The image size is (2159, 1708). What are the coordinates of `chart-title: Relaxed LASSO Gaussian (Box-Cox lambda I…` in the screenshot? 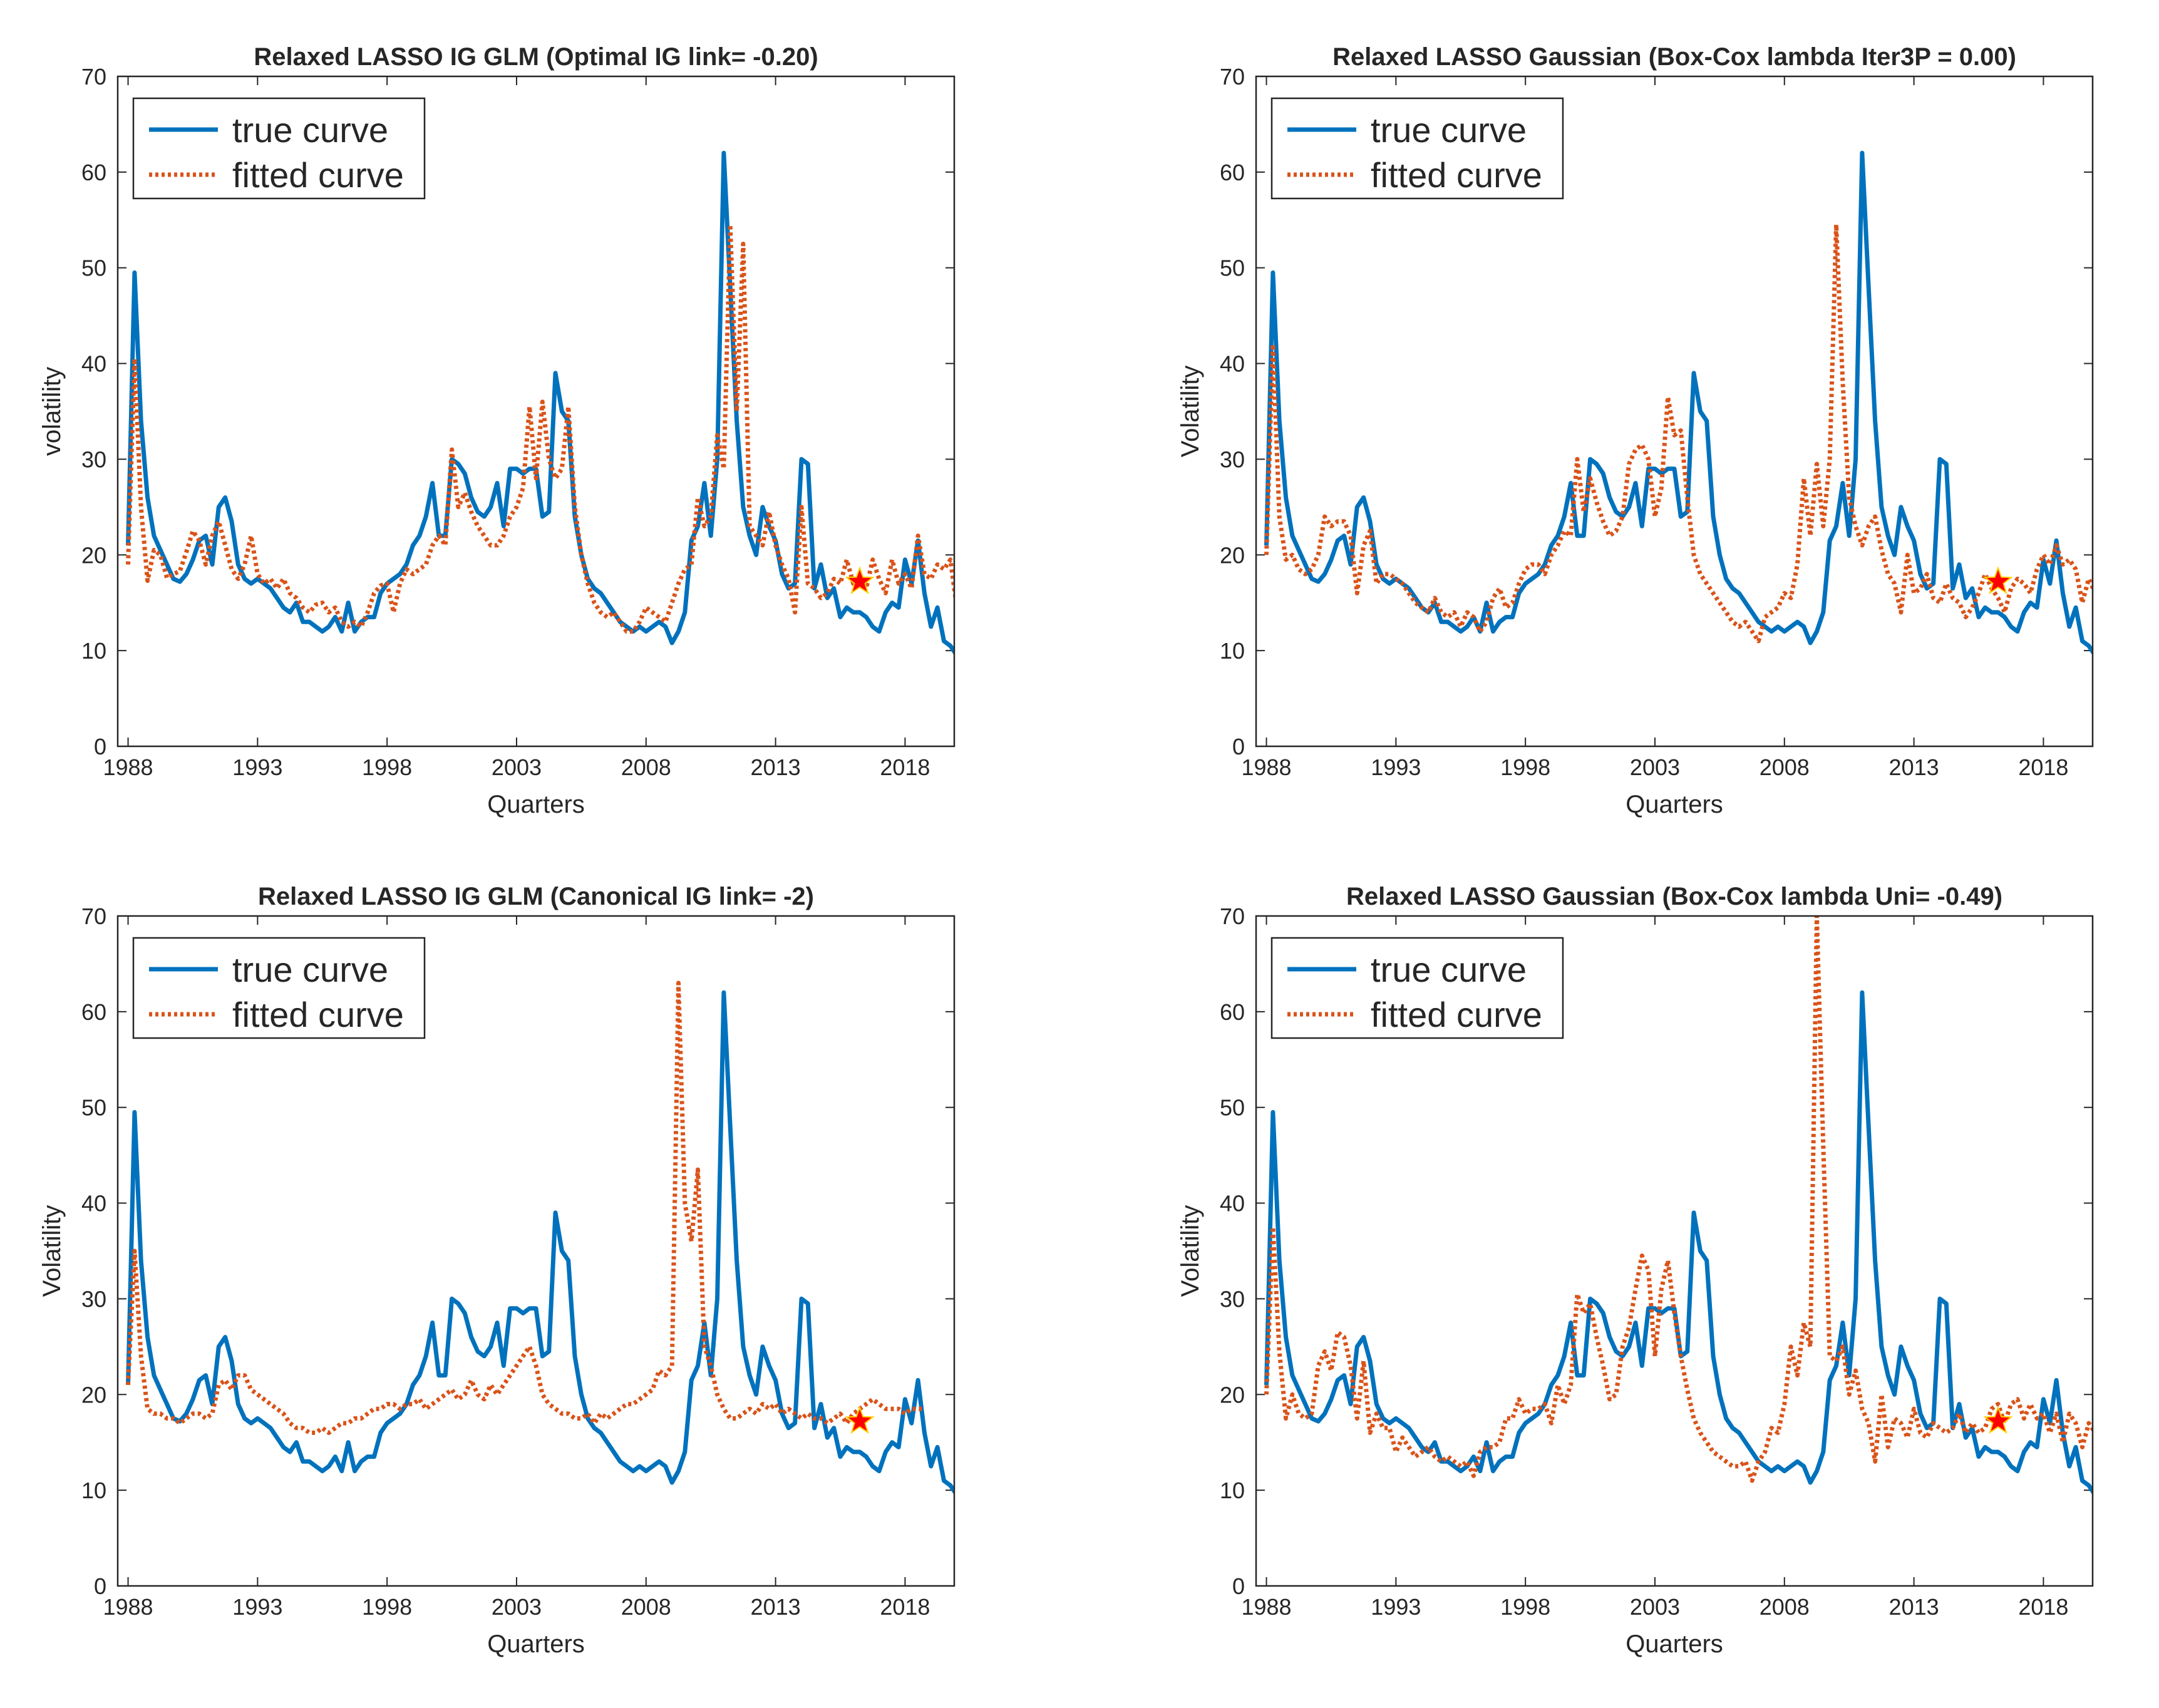 It's located at (1674, 57).